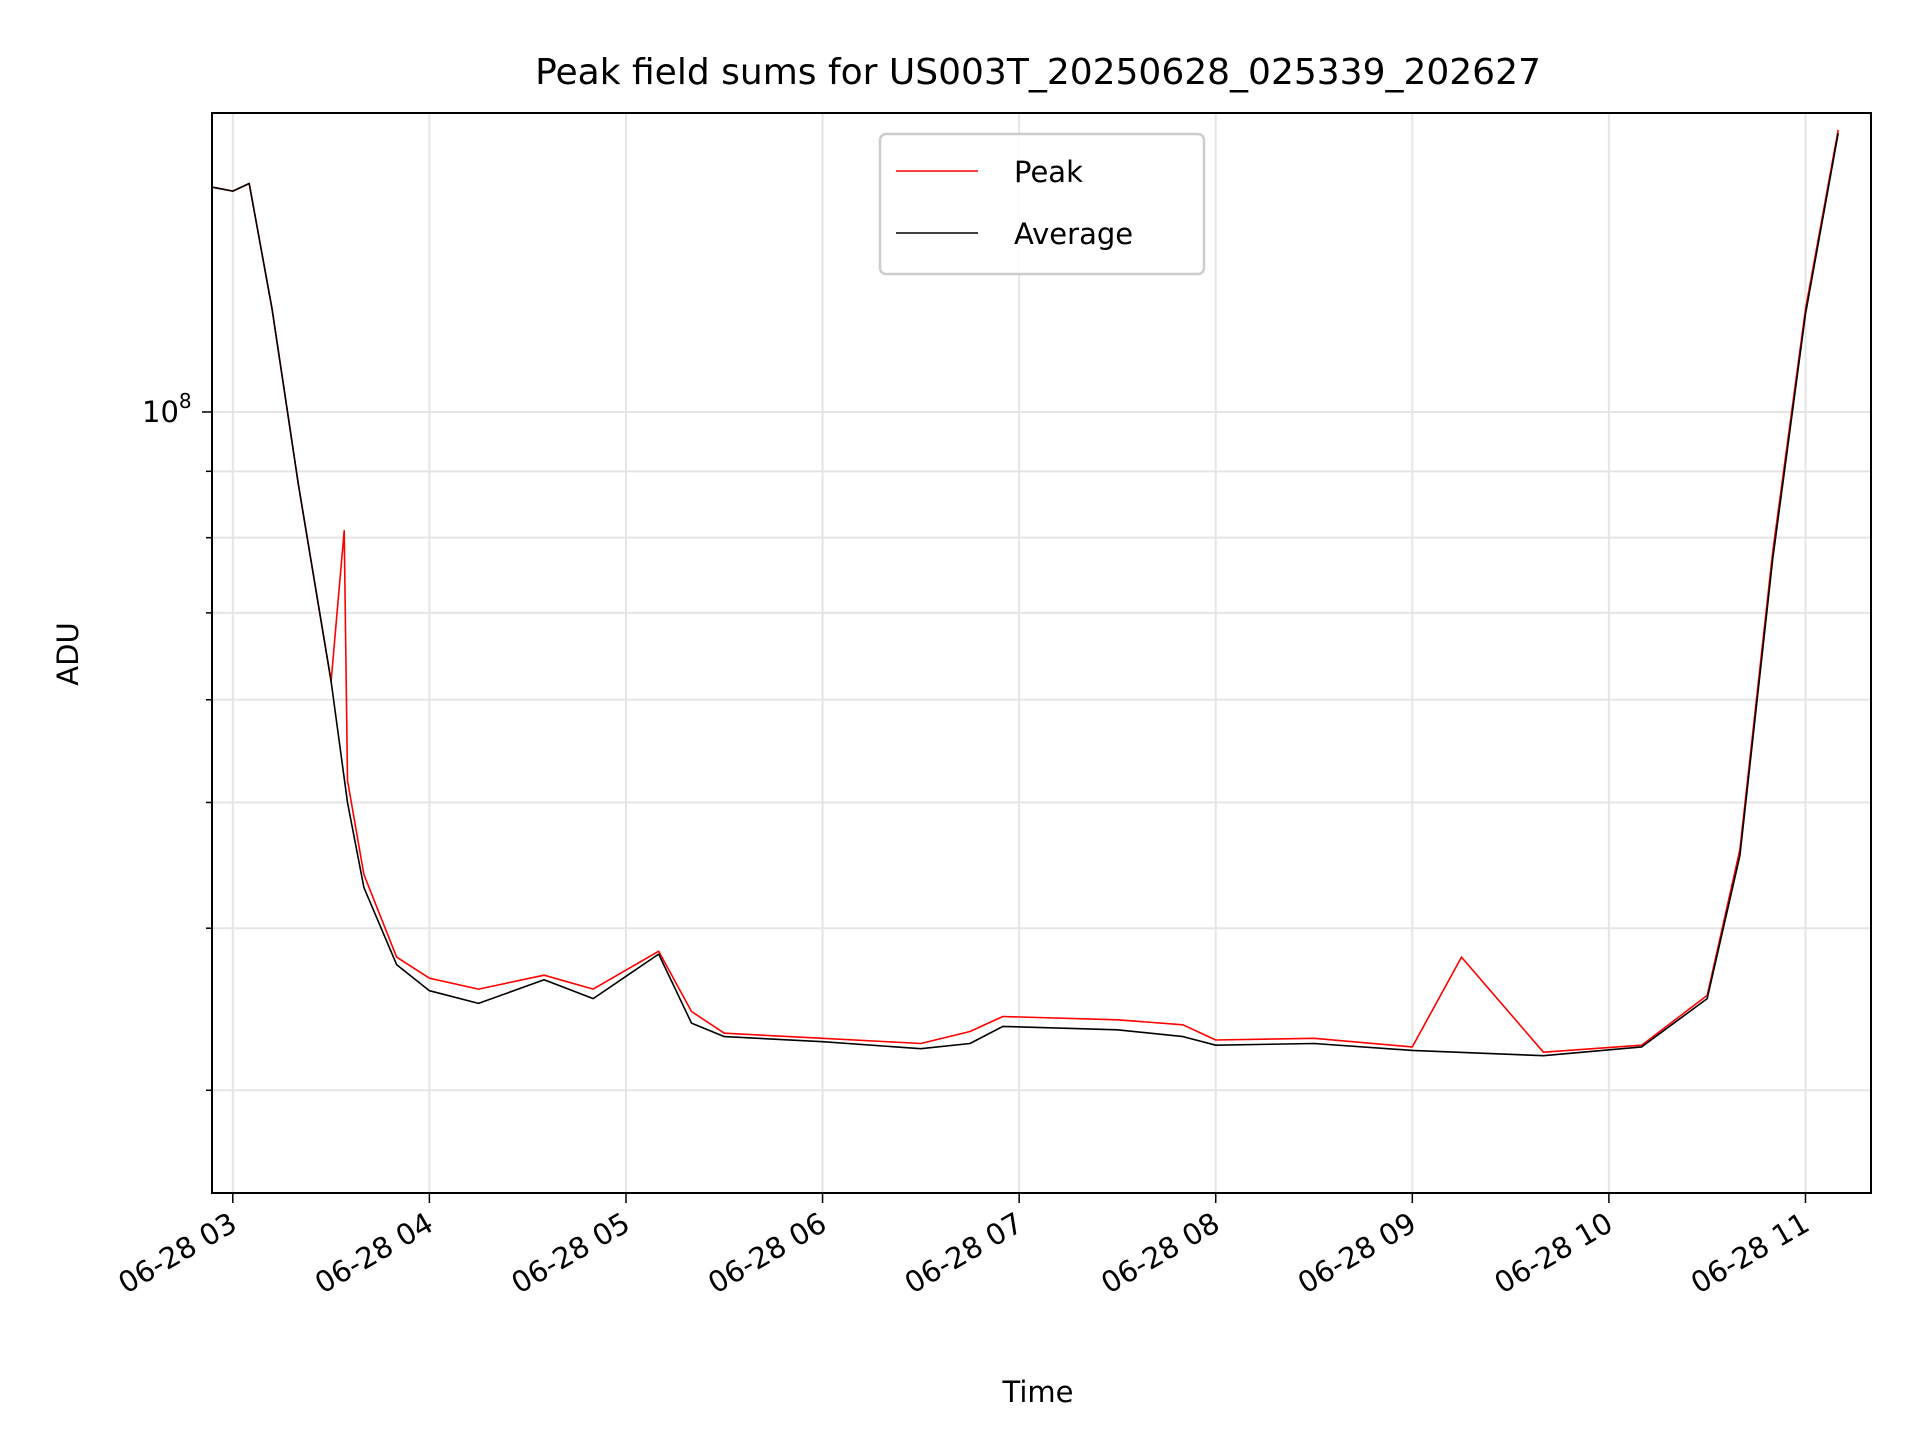  What do you see at coordinates (68, 653) in the screenshot?
I see `y-axis-label: ADU` at bounding box center [68, 653].